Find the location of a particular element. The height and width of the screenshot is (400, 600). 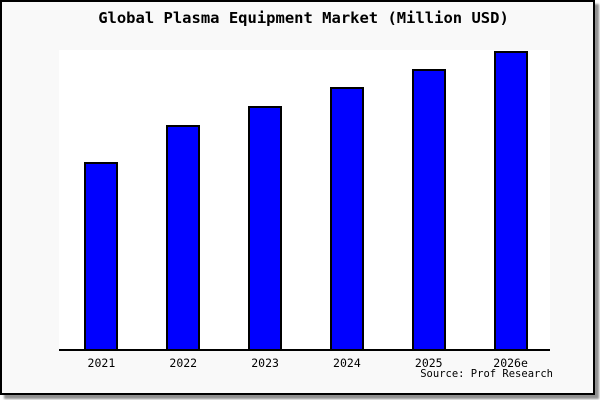

bar-2024 is located at coordinates (346, 217).